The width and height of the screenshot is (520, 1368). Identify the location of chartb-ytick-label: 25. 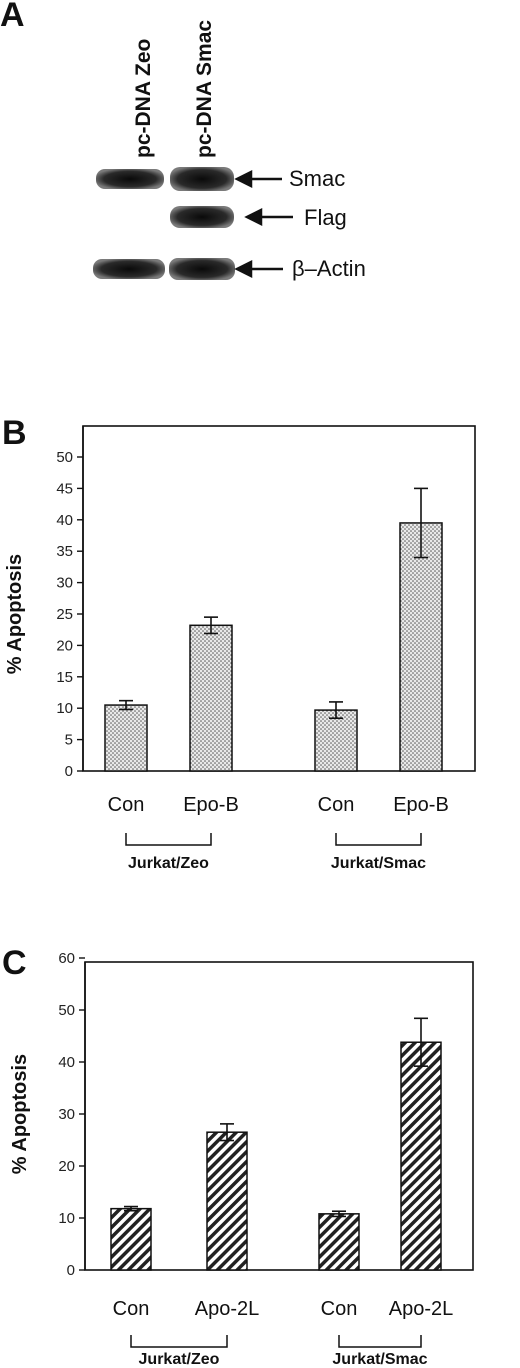
(64, 614).